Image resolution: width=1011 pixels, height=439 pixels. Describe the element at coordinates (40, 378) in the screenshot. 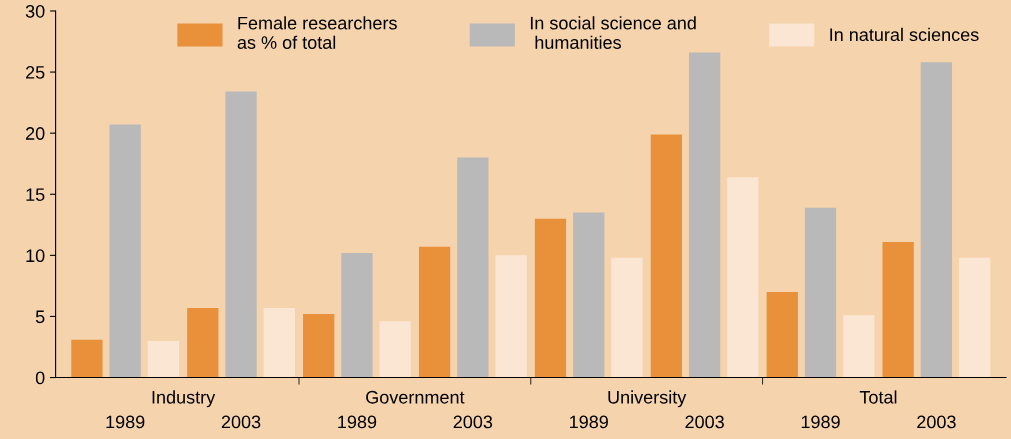

I see `y-tick-label: 0` at that location.